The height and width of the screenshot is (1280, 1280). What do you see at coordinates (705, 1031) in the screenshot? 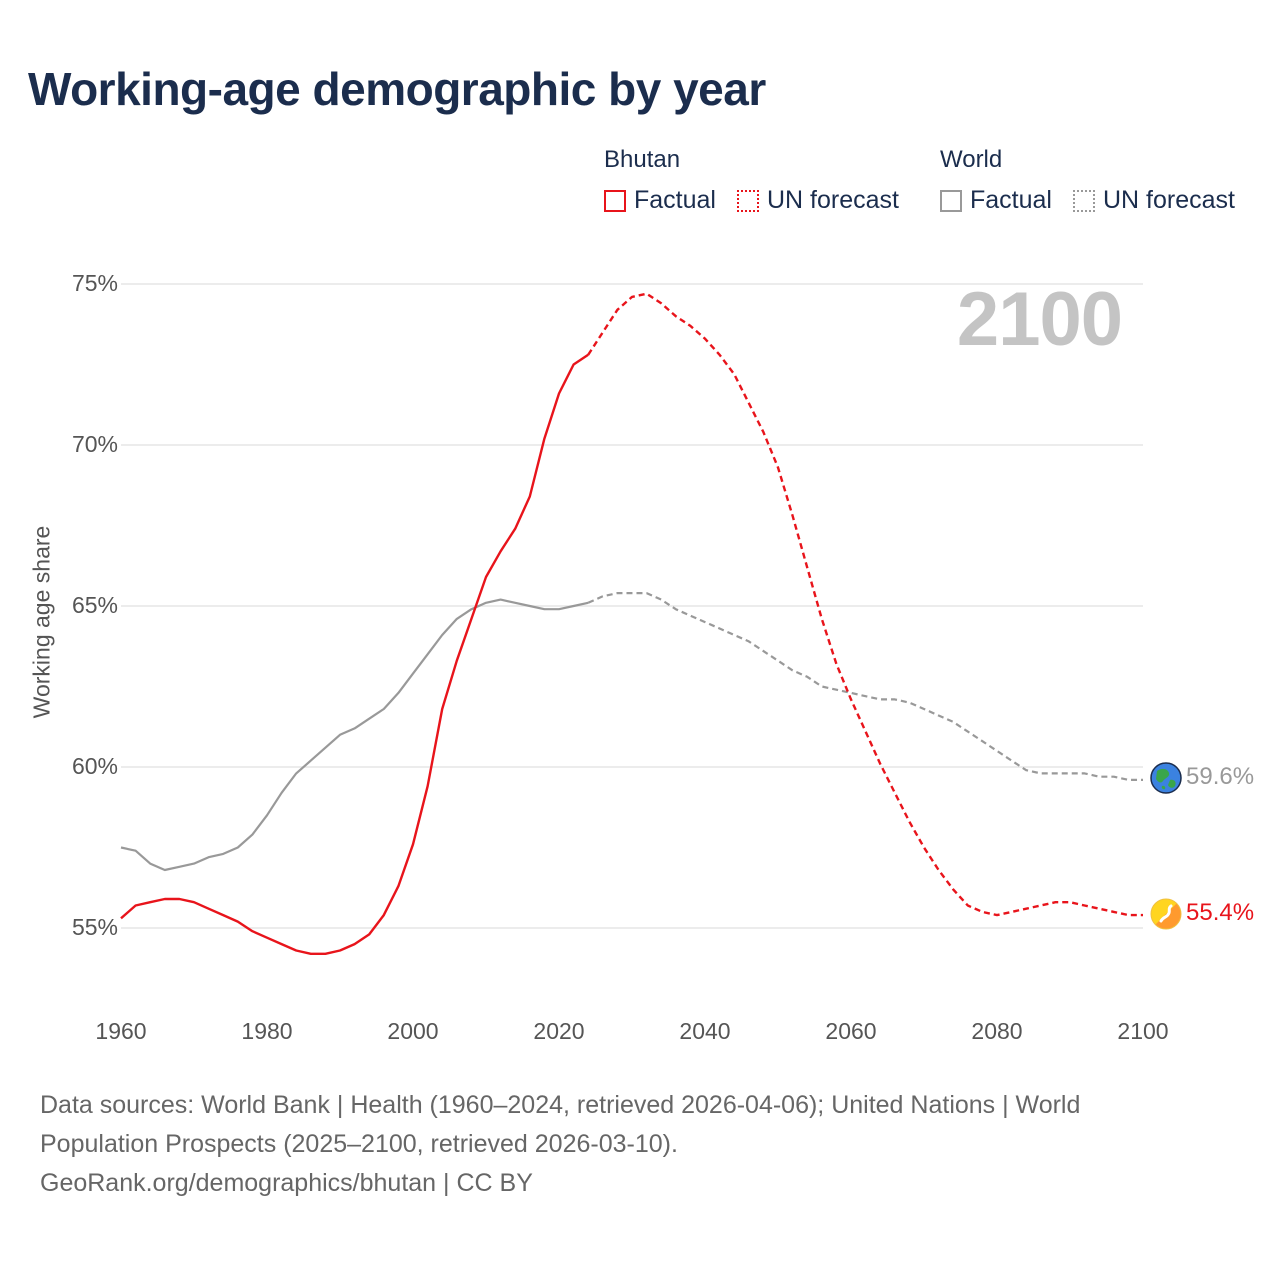
I see `x-tick-label: 2040` at bounding box center [705, 1031].